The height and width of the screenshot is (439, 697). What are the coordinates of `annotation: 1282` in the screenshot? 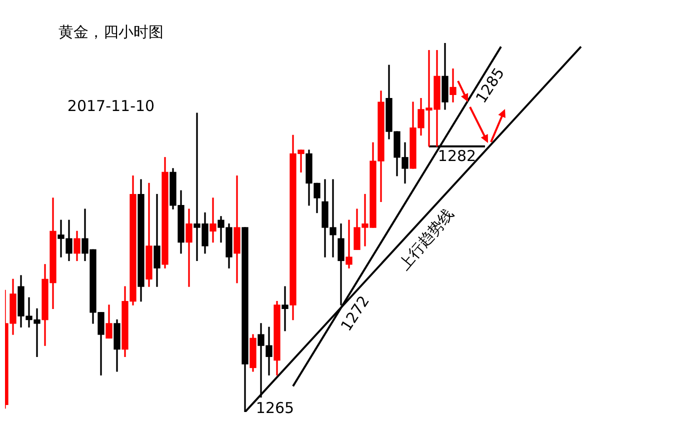 It's located at (457, 155).